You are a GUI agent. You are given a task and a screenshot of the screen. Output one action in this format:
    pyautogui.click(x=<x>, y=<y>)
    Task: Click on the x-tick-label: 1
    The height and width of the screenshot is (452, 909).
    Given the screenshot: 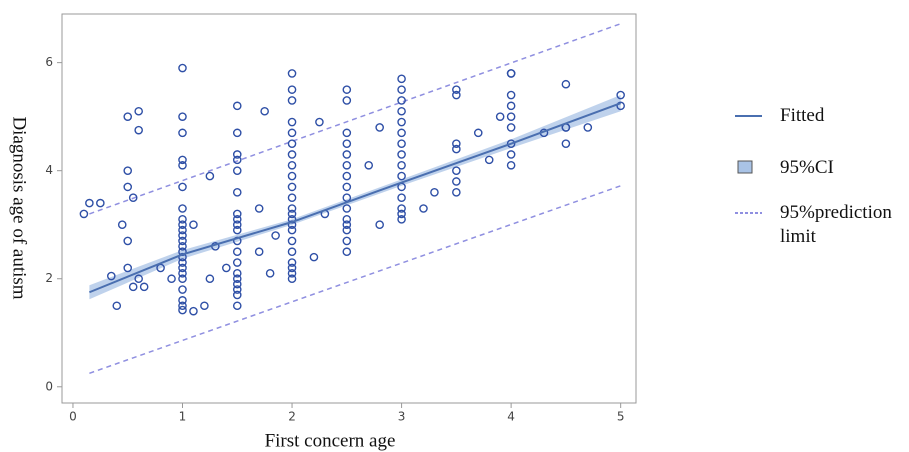 What is the action you would take?
    pyautogui.click(x=183, y=417)
    